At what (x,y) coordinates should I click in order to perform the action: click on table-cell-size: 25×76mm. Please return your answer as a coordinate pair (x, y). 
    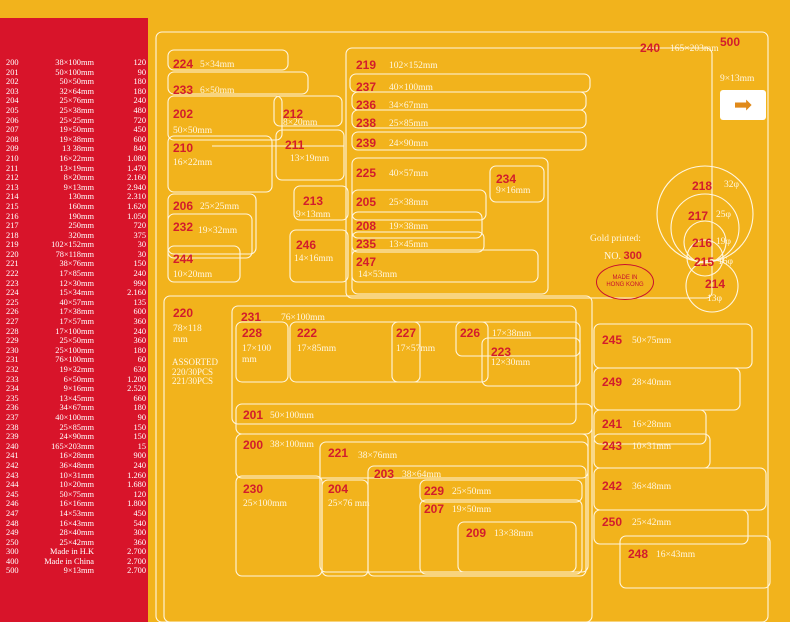
    Looking at the image, I should click on (76, 101).